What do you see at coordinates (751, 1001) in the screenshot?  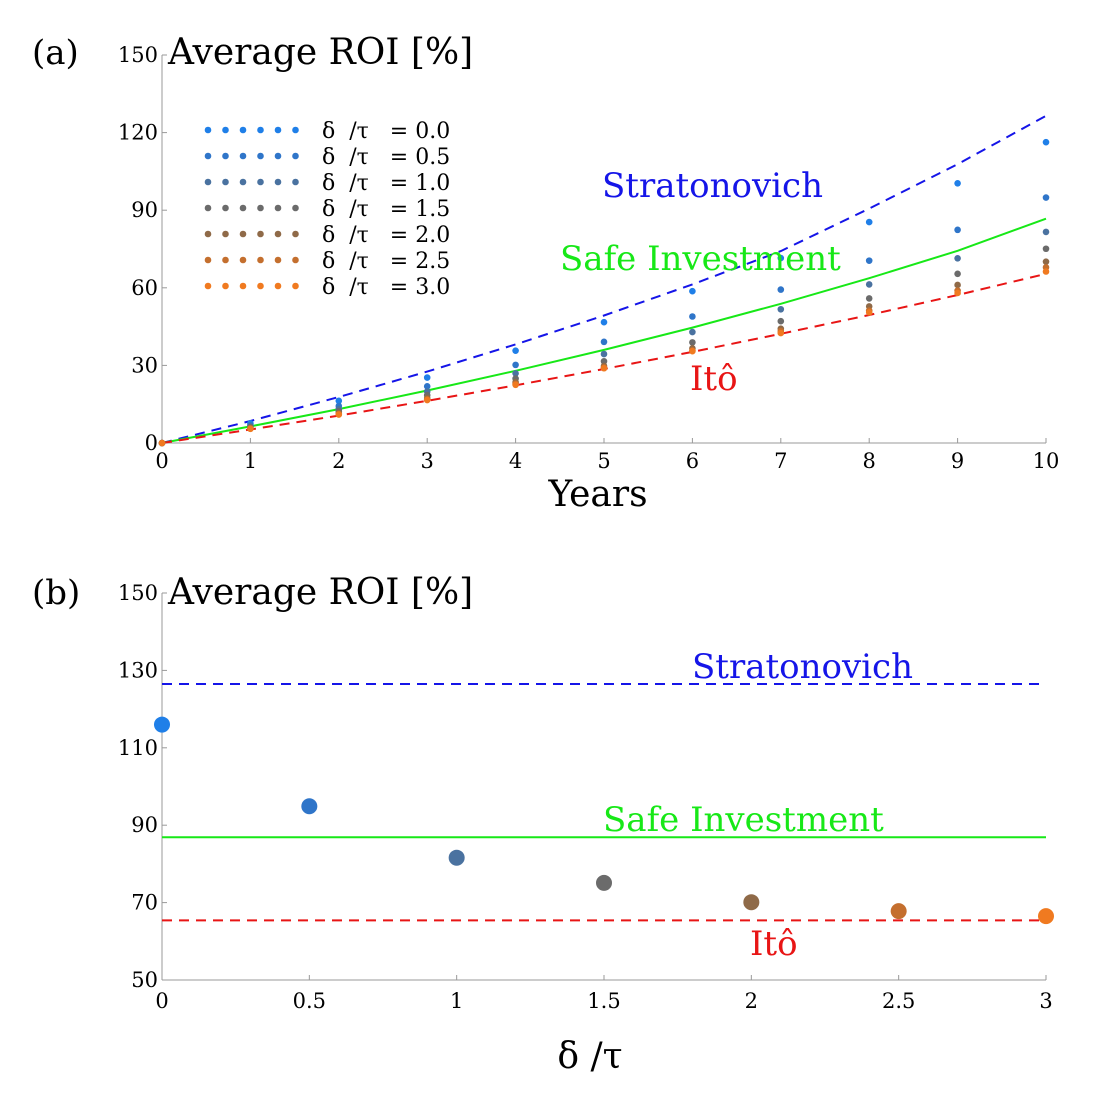 I see `x-tick-label: 2` at bounding box center [751, 1001].